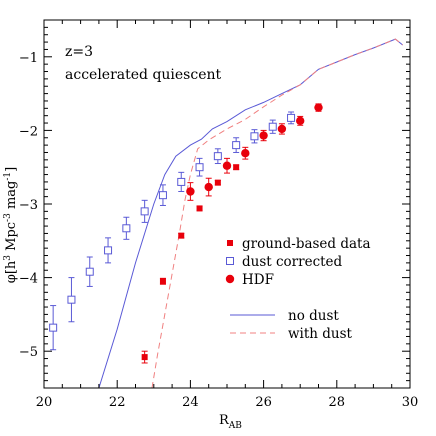  I want to click on y-axis-title-prefix: φ[h, so click(11, 271).